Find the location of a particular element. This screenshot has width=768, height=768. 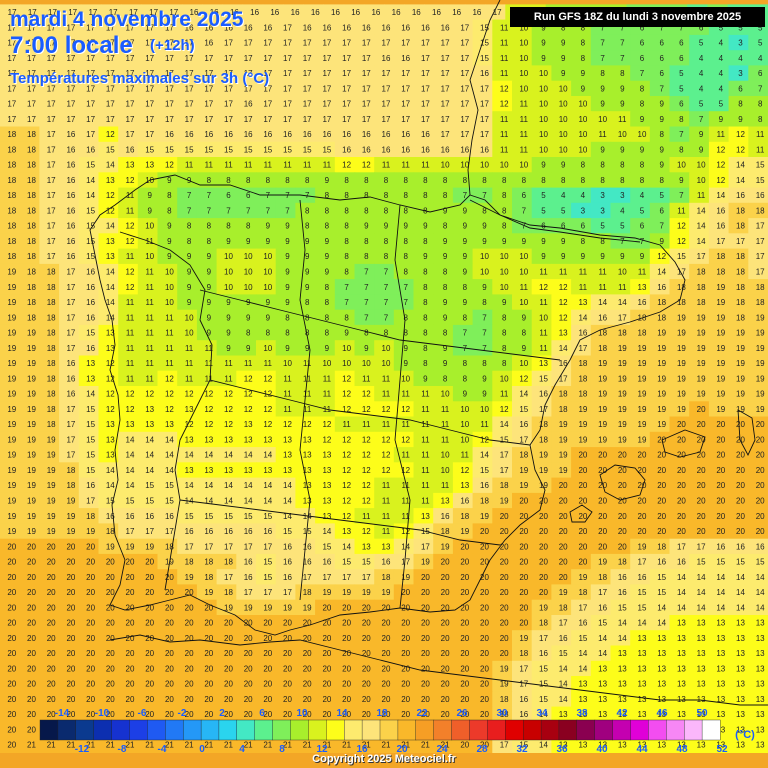

grid-value: 21 is located at coordinates (130, 745).